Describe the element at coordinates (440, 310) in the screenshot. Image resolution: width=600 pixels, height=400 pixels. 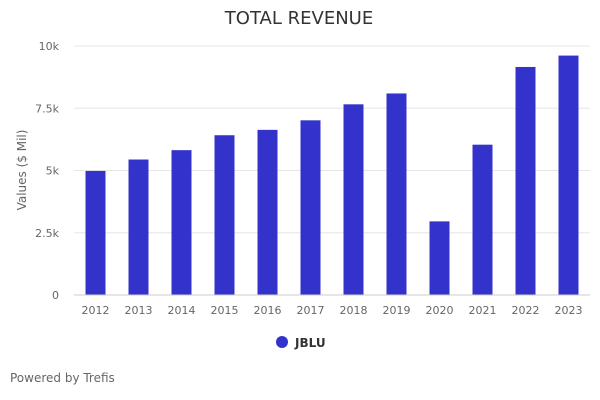
I see `x-tick-label: 2020` at that location.